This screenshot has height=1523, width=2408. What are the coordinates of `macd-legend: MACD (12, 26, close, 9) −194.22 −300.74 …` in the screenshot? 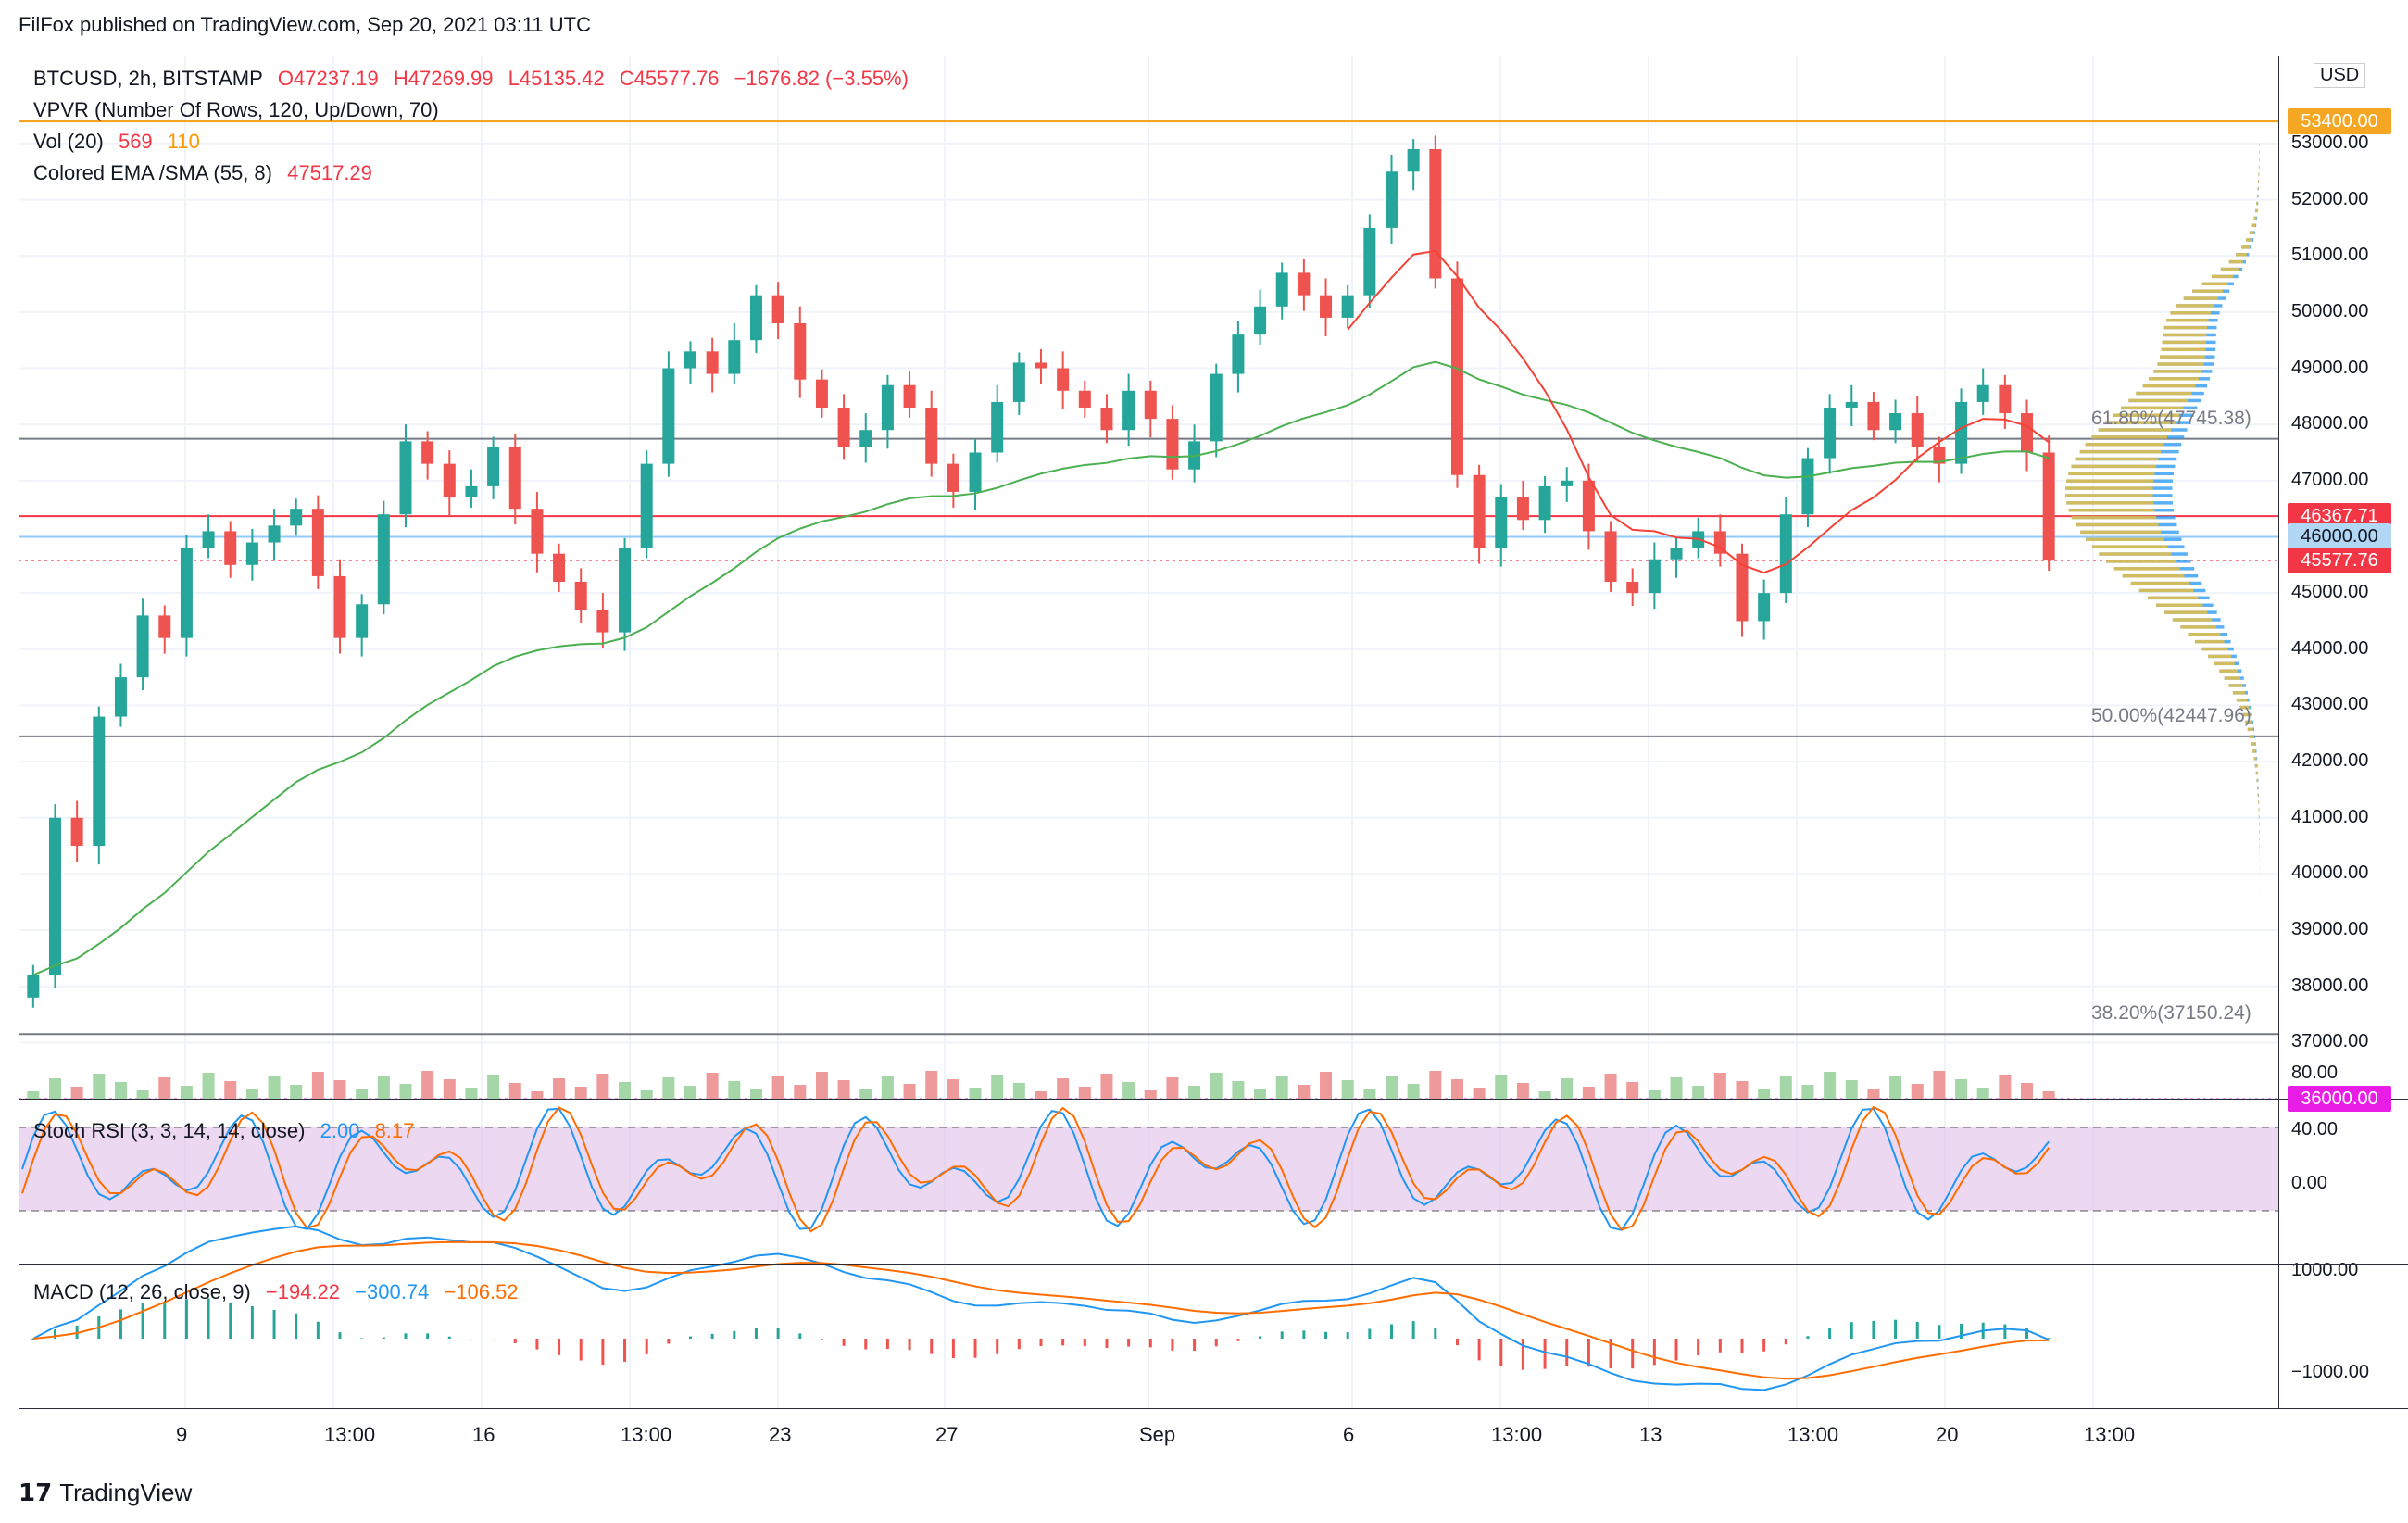 It's located at (280, 1292).